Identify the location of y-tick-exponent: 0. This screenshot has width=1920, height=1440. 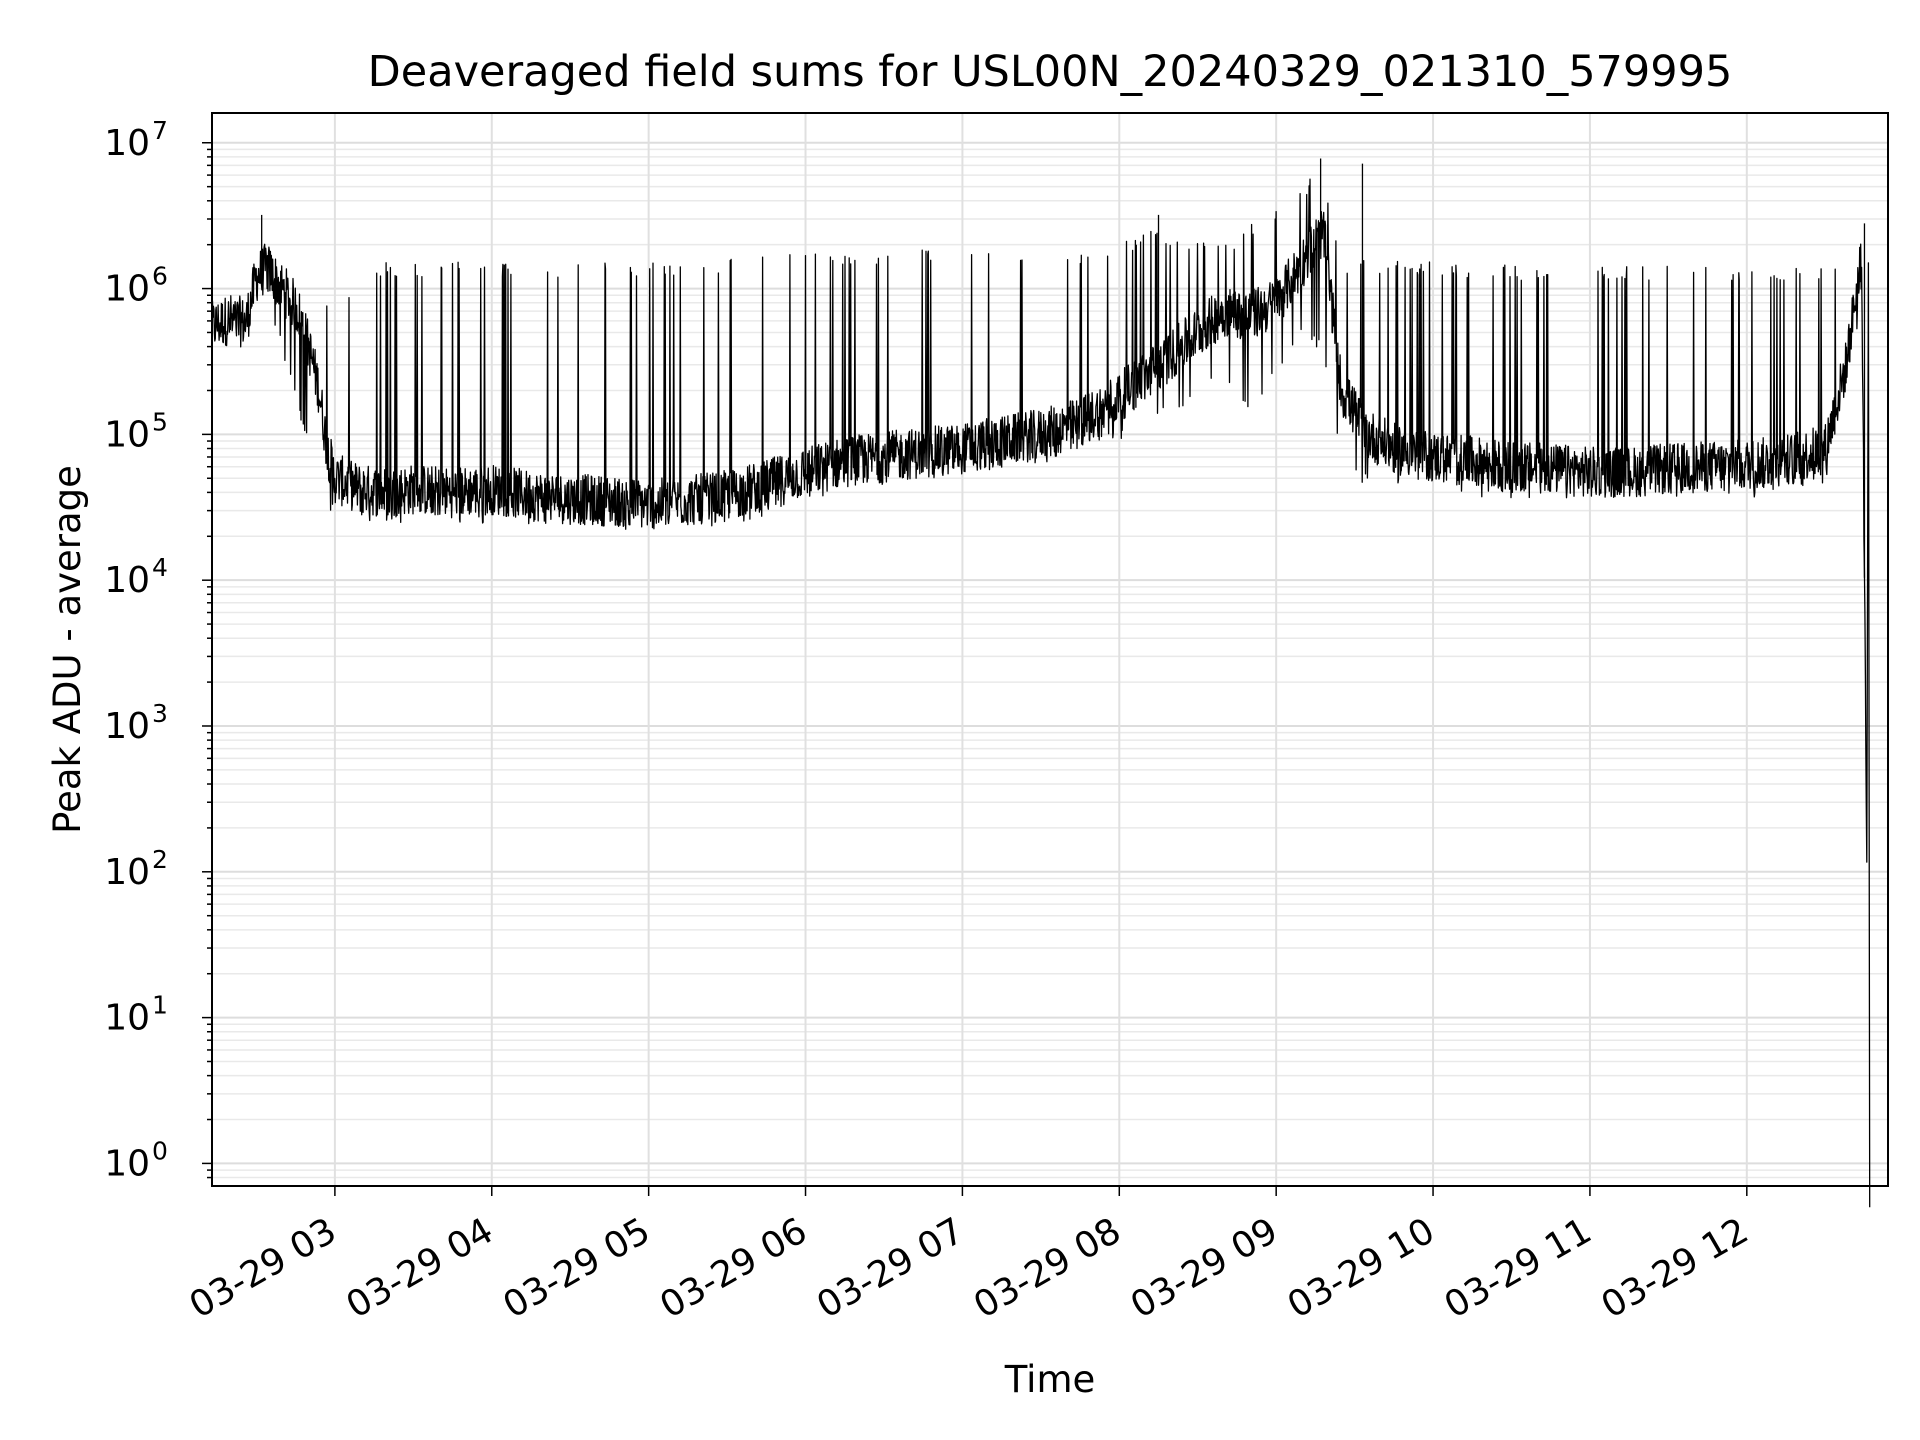
(160, 1150).